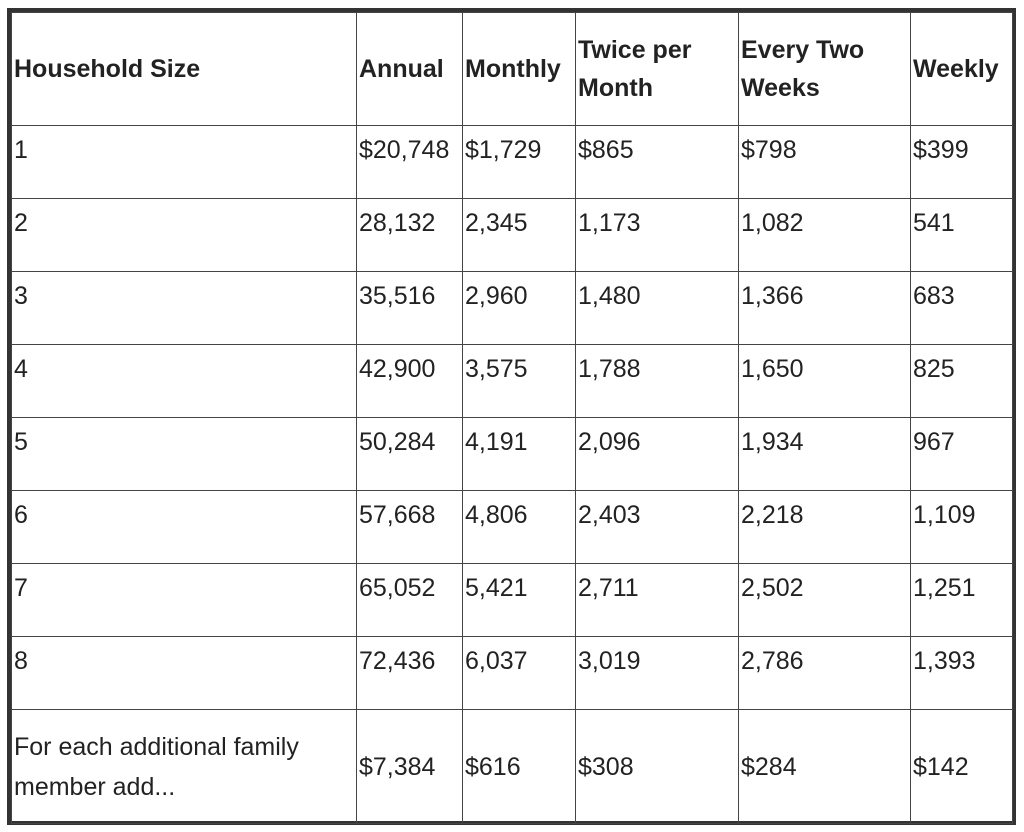  Describe the element at coordinates (519, 600) in the screenshot. I see `cell-monthly: 5,421` at that location.